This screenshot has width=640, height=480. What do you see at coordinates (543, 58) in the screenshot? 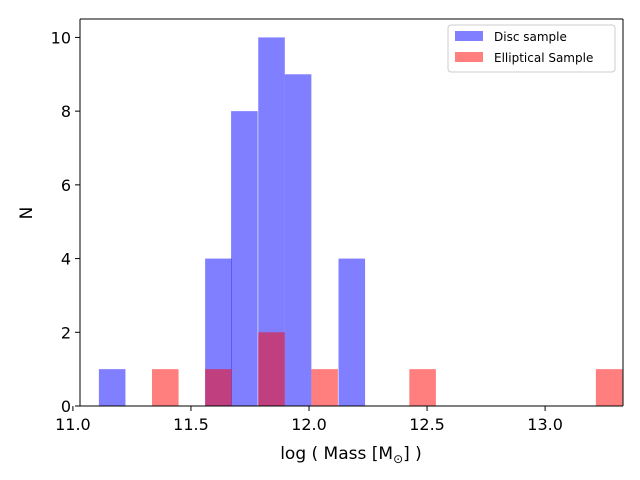
I see `legend-label-elliptical: Elliptical Sample` at bounding box center [543, 58].